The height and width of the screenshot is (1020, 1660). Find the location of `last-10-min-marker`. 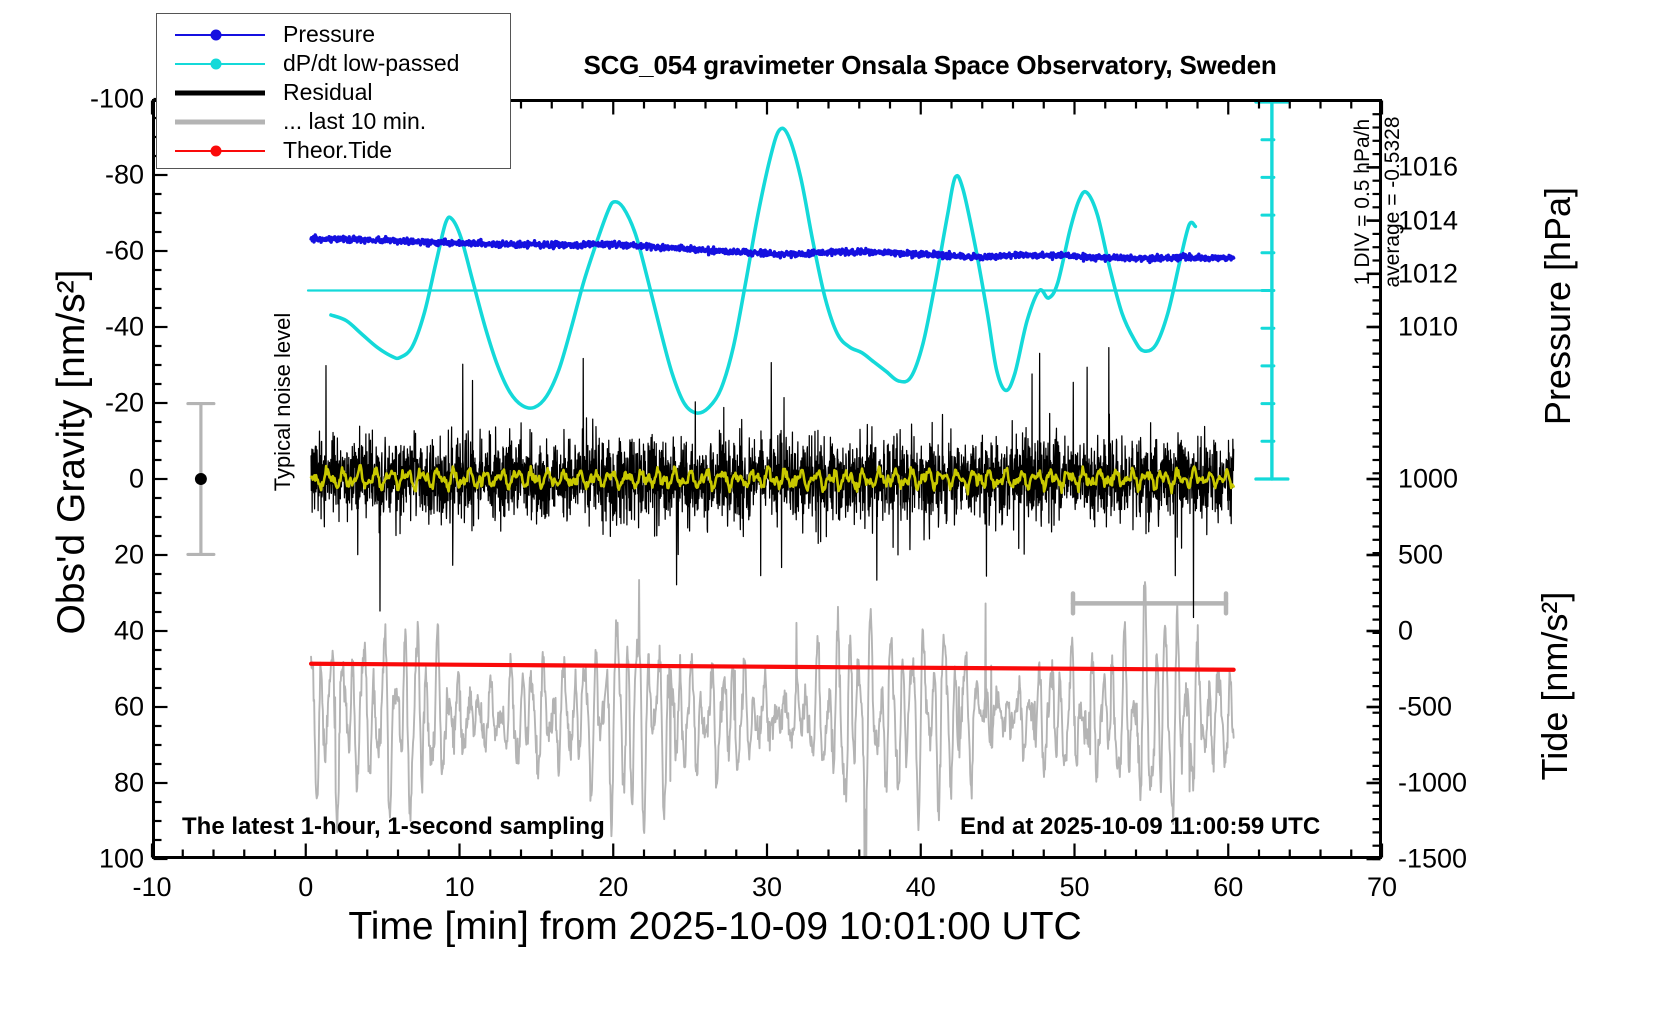

last-10-min-marker is located at coordinates (1149, 603).